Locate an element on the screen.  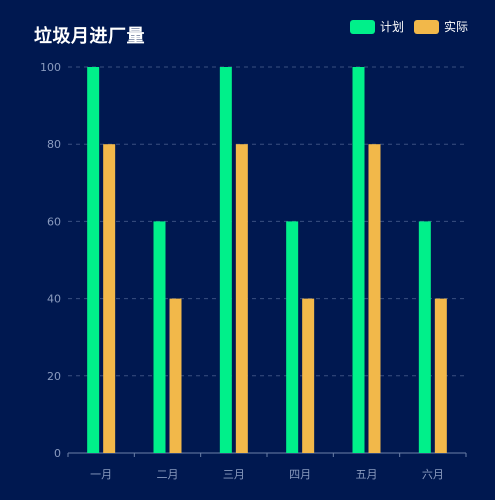
y-tick-label: 80 is located at coordinates (54, 144).